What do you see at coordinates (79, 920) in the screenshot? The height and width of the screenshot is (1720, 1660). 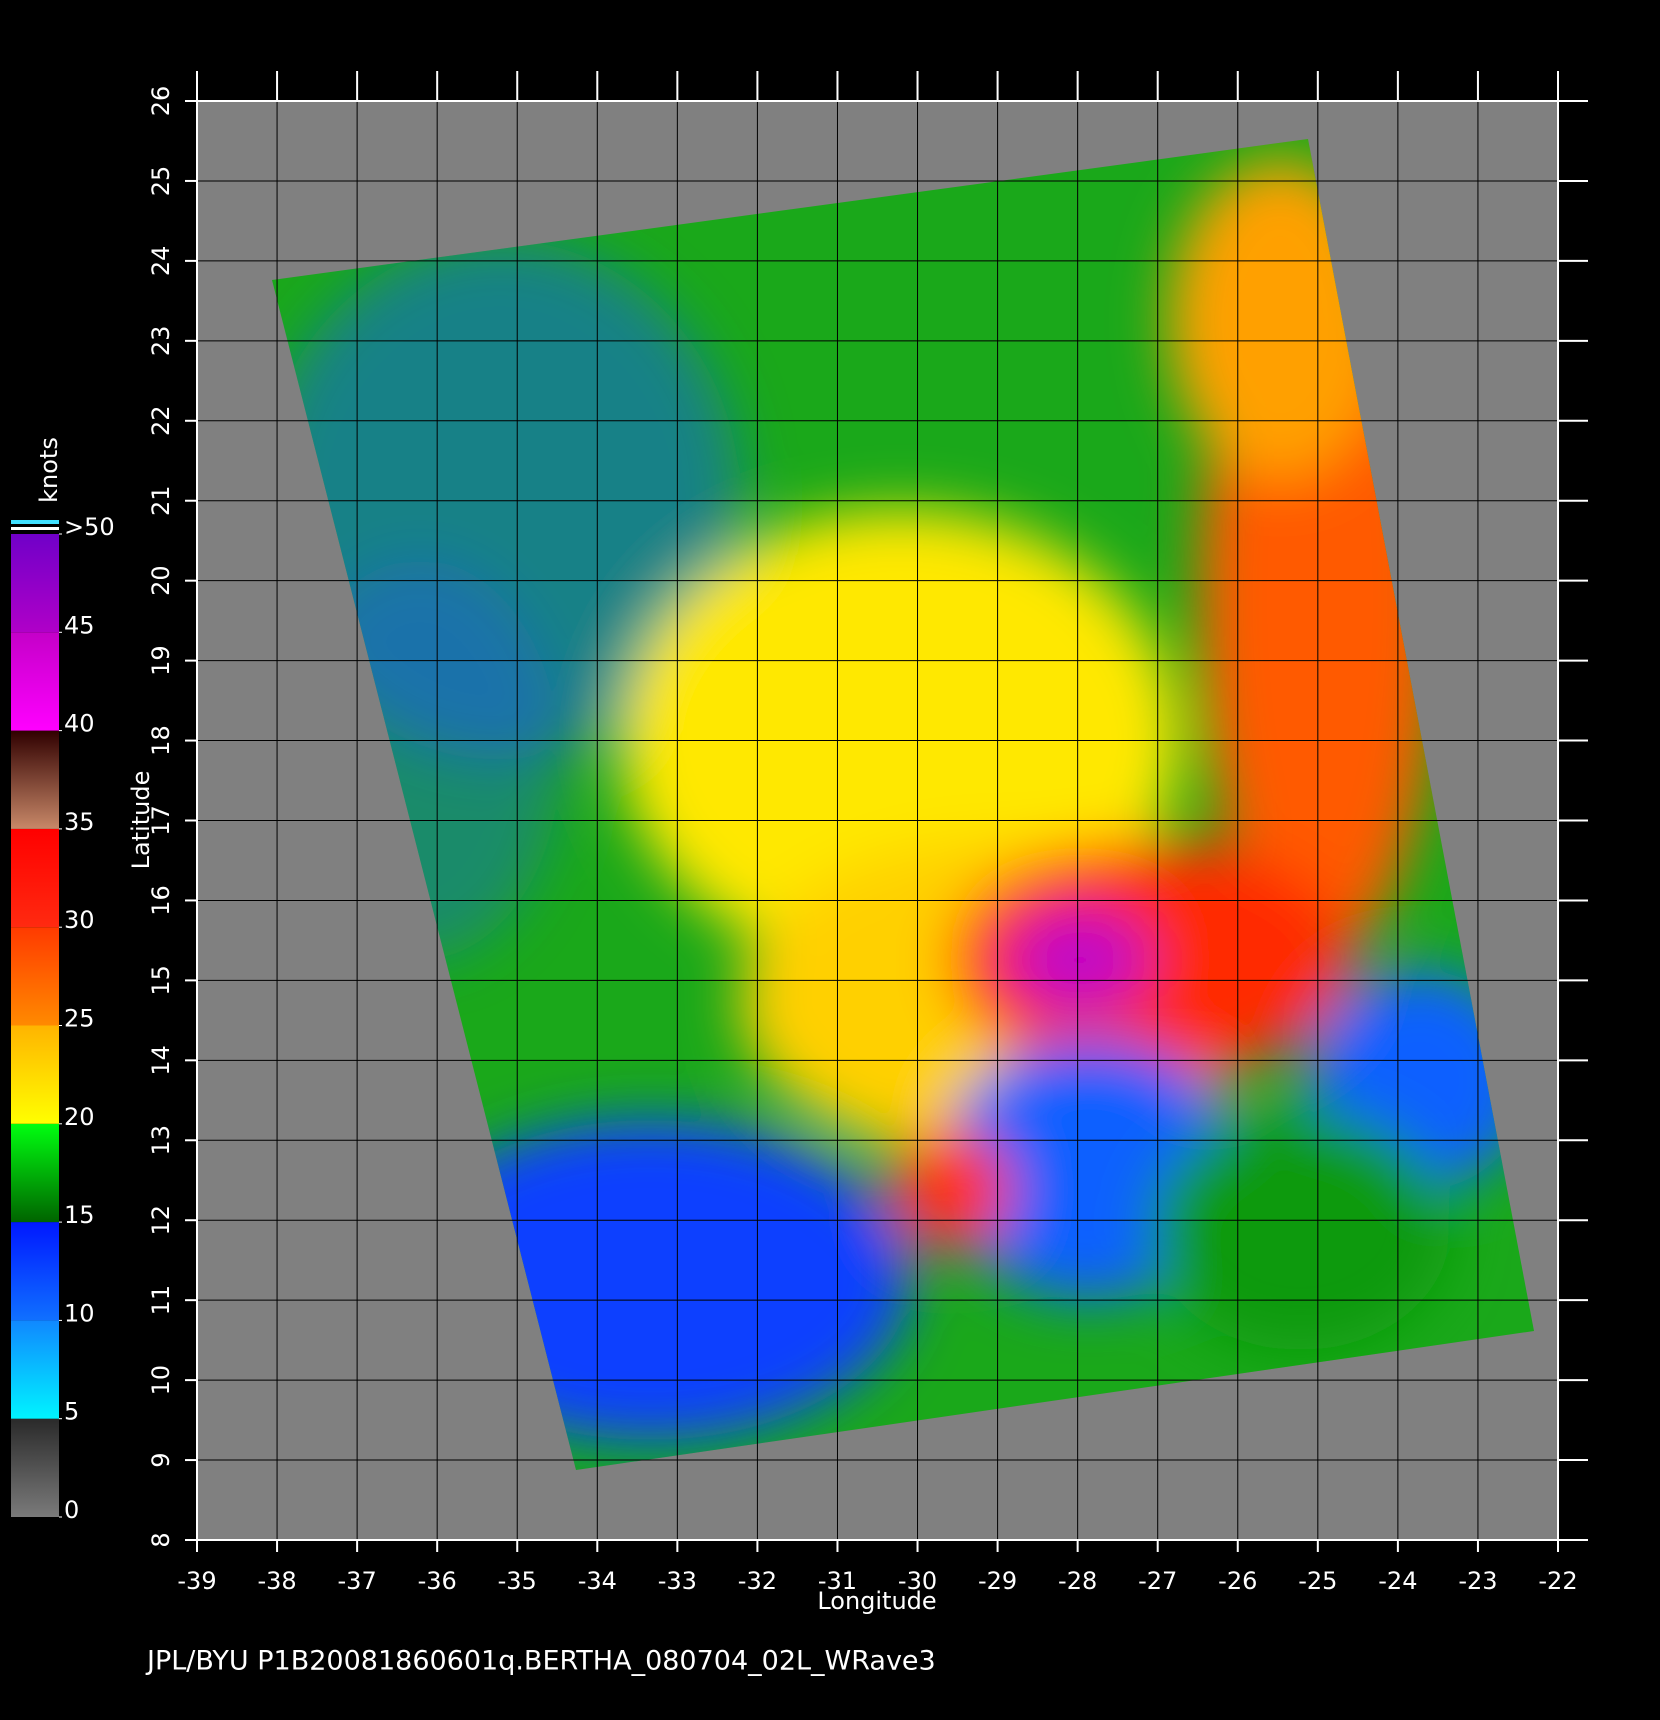 I see `colorbar-tick-label: 30` at bounding box center [79, 920].